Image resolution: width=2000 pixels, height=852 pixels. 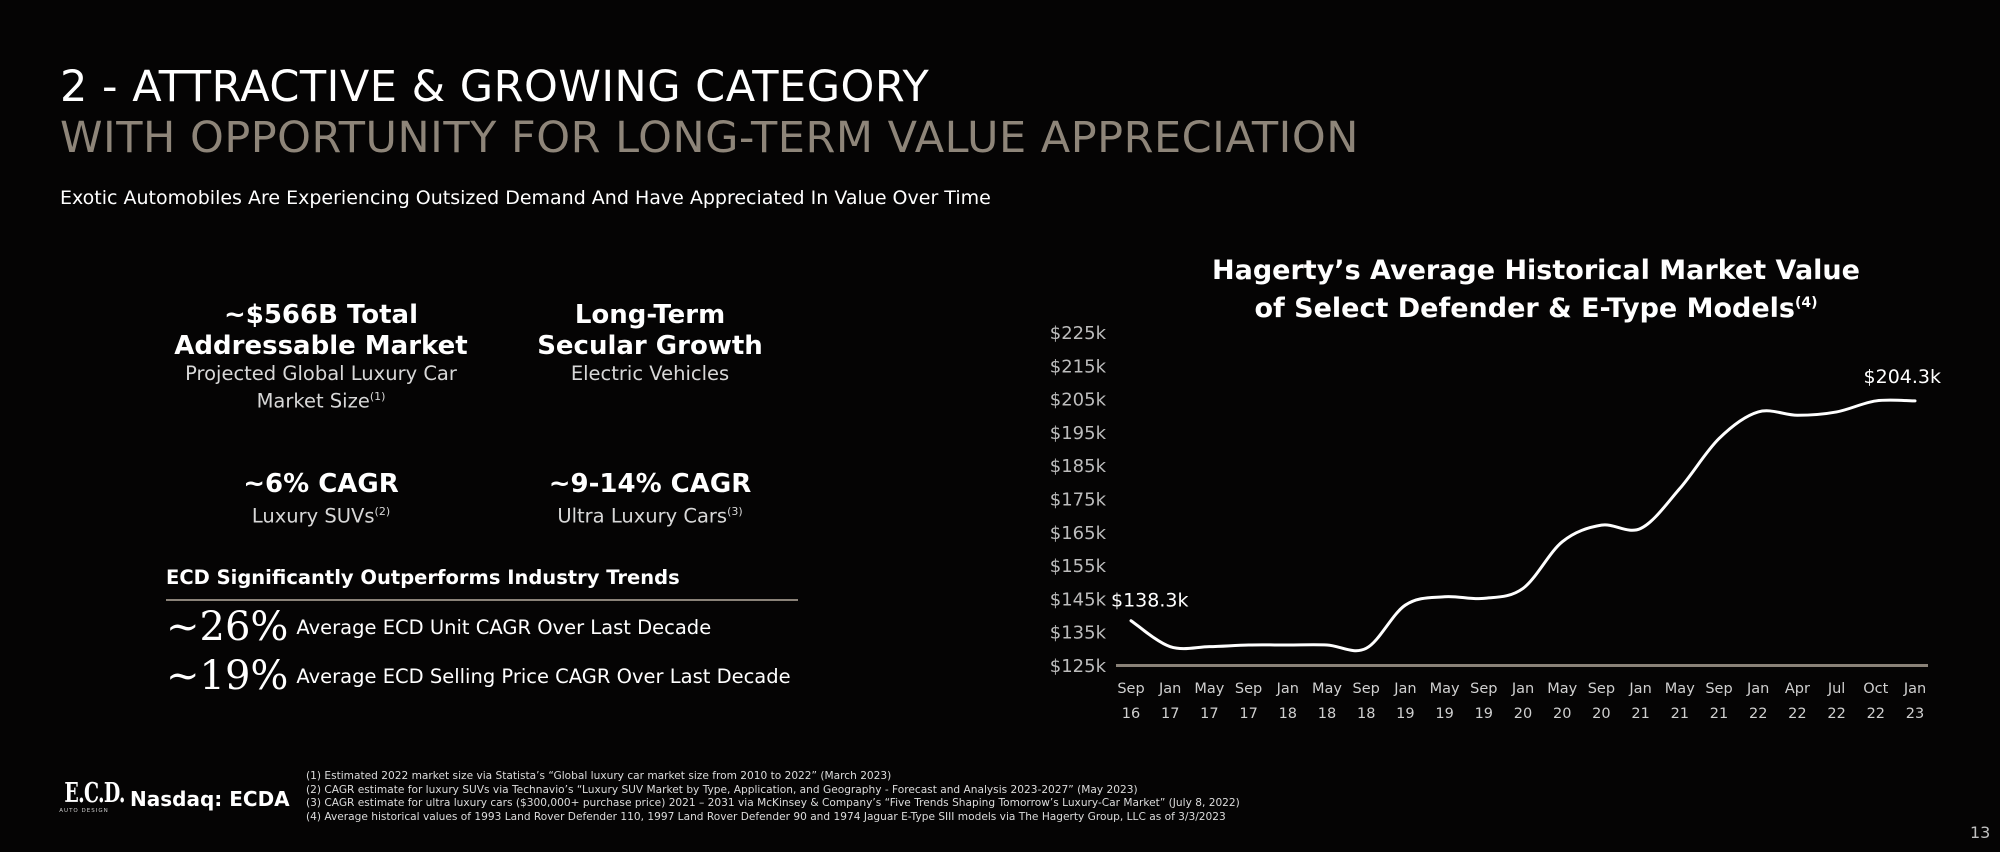 I want to click on chart-title-line-2: of Select Defender & E-Type Models, so click(x=1524, y=308).